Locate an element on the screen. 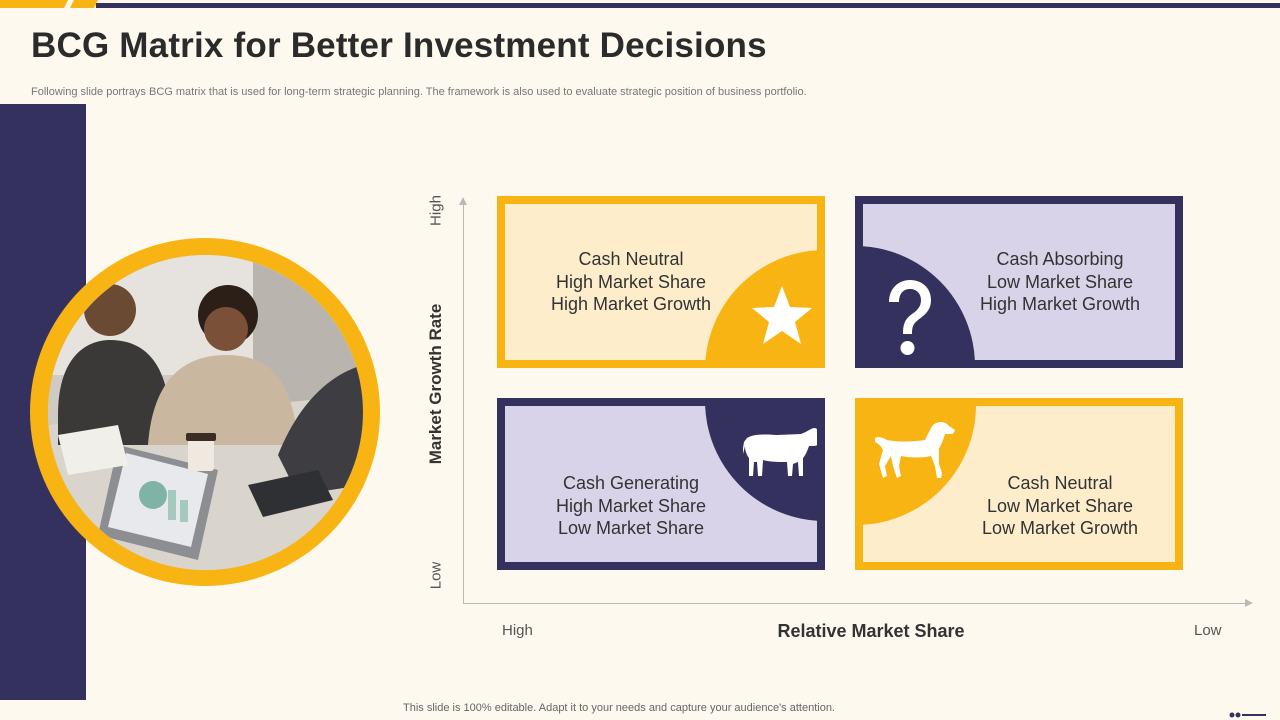 The width and height of the screenshot is (1280, 720). quadrant-line: Cash Generating is located at coordinates (631, 483).